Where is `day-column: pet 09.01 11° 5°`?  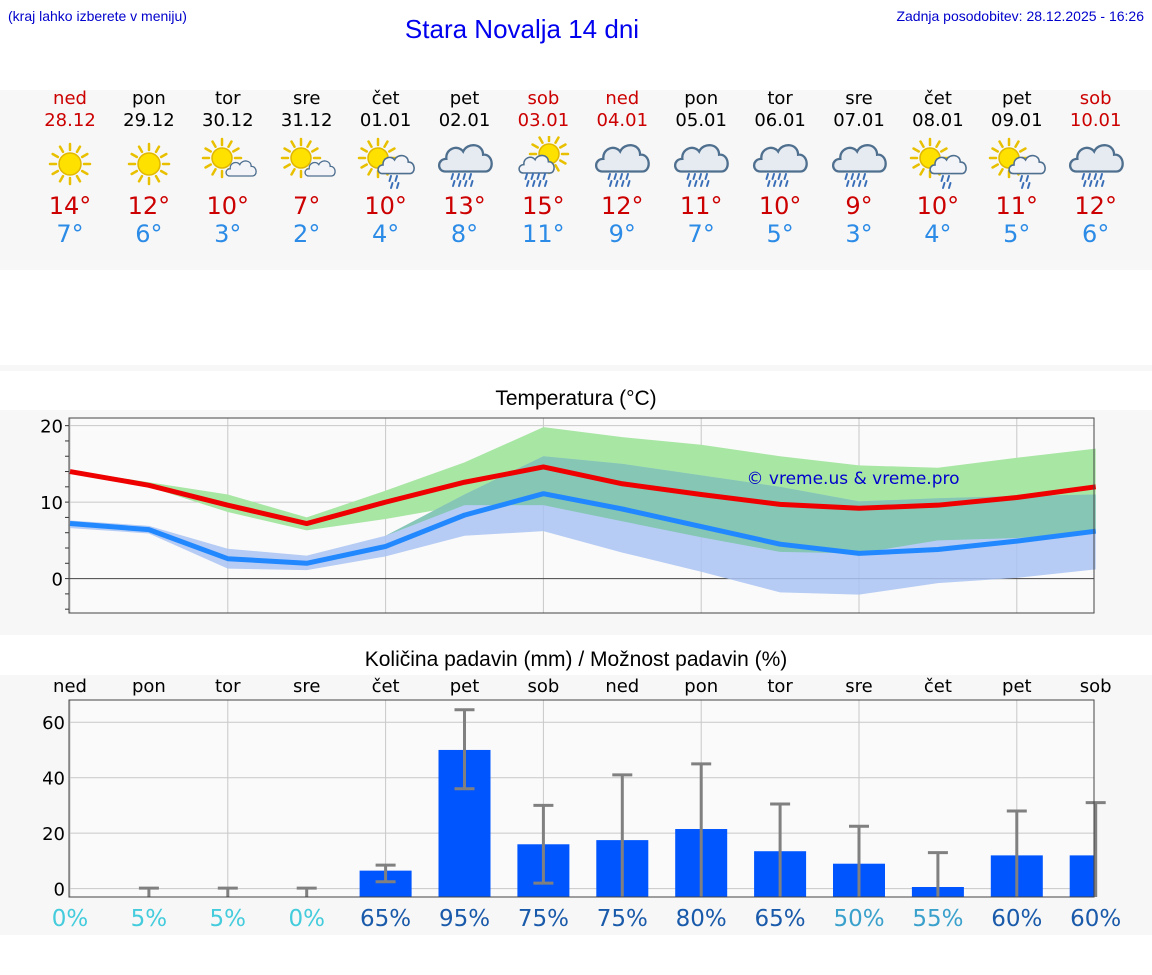
day-column: pet 09.01 11° 5° is located at coordinates (1017, 168).